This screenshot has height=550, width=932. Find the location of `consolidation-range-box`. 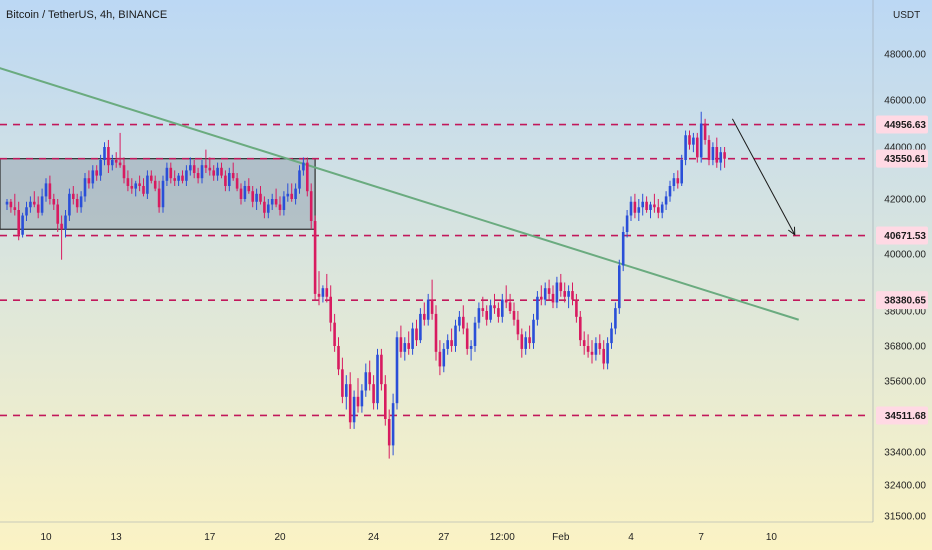

consolidation-range-box is located at coordinates (158, 194).